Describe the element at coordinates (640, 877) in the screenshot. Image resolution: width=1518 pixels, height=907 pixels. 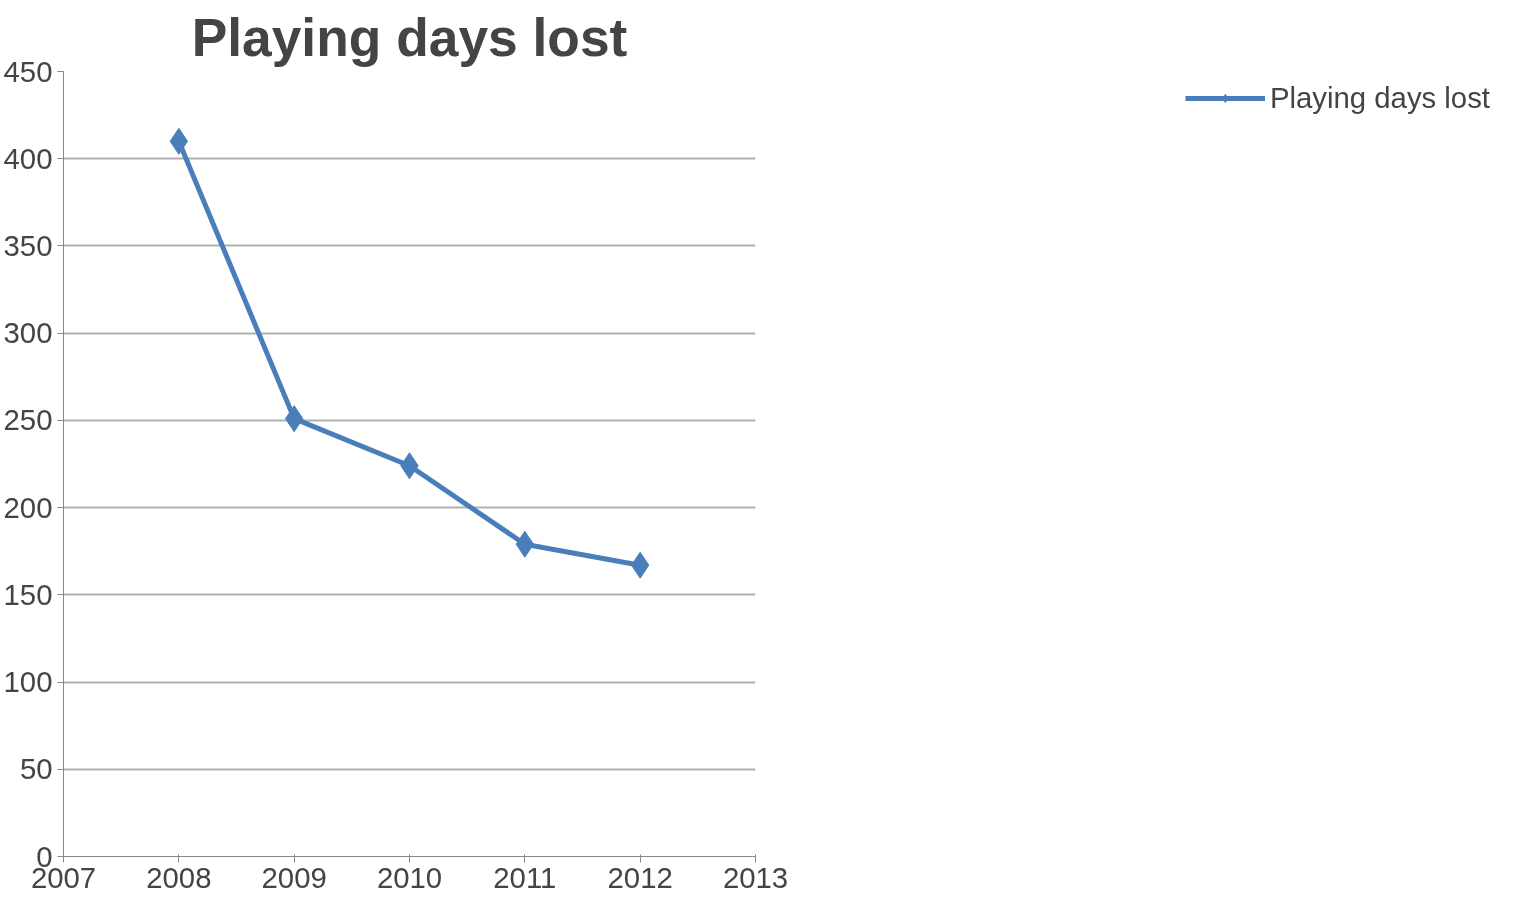
I see `x-tick-label: 2012` at that location.